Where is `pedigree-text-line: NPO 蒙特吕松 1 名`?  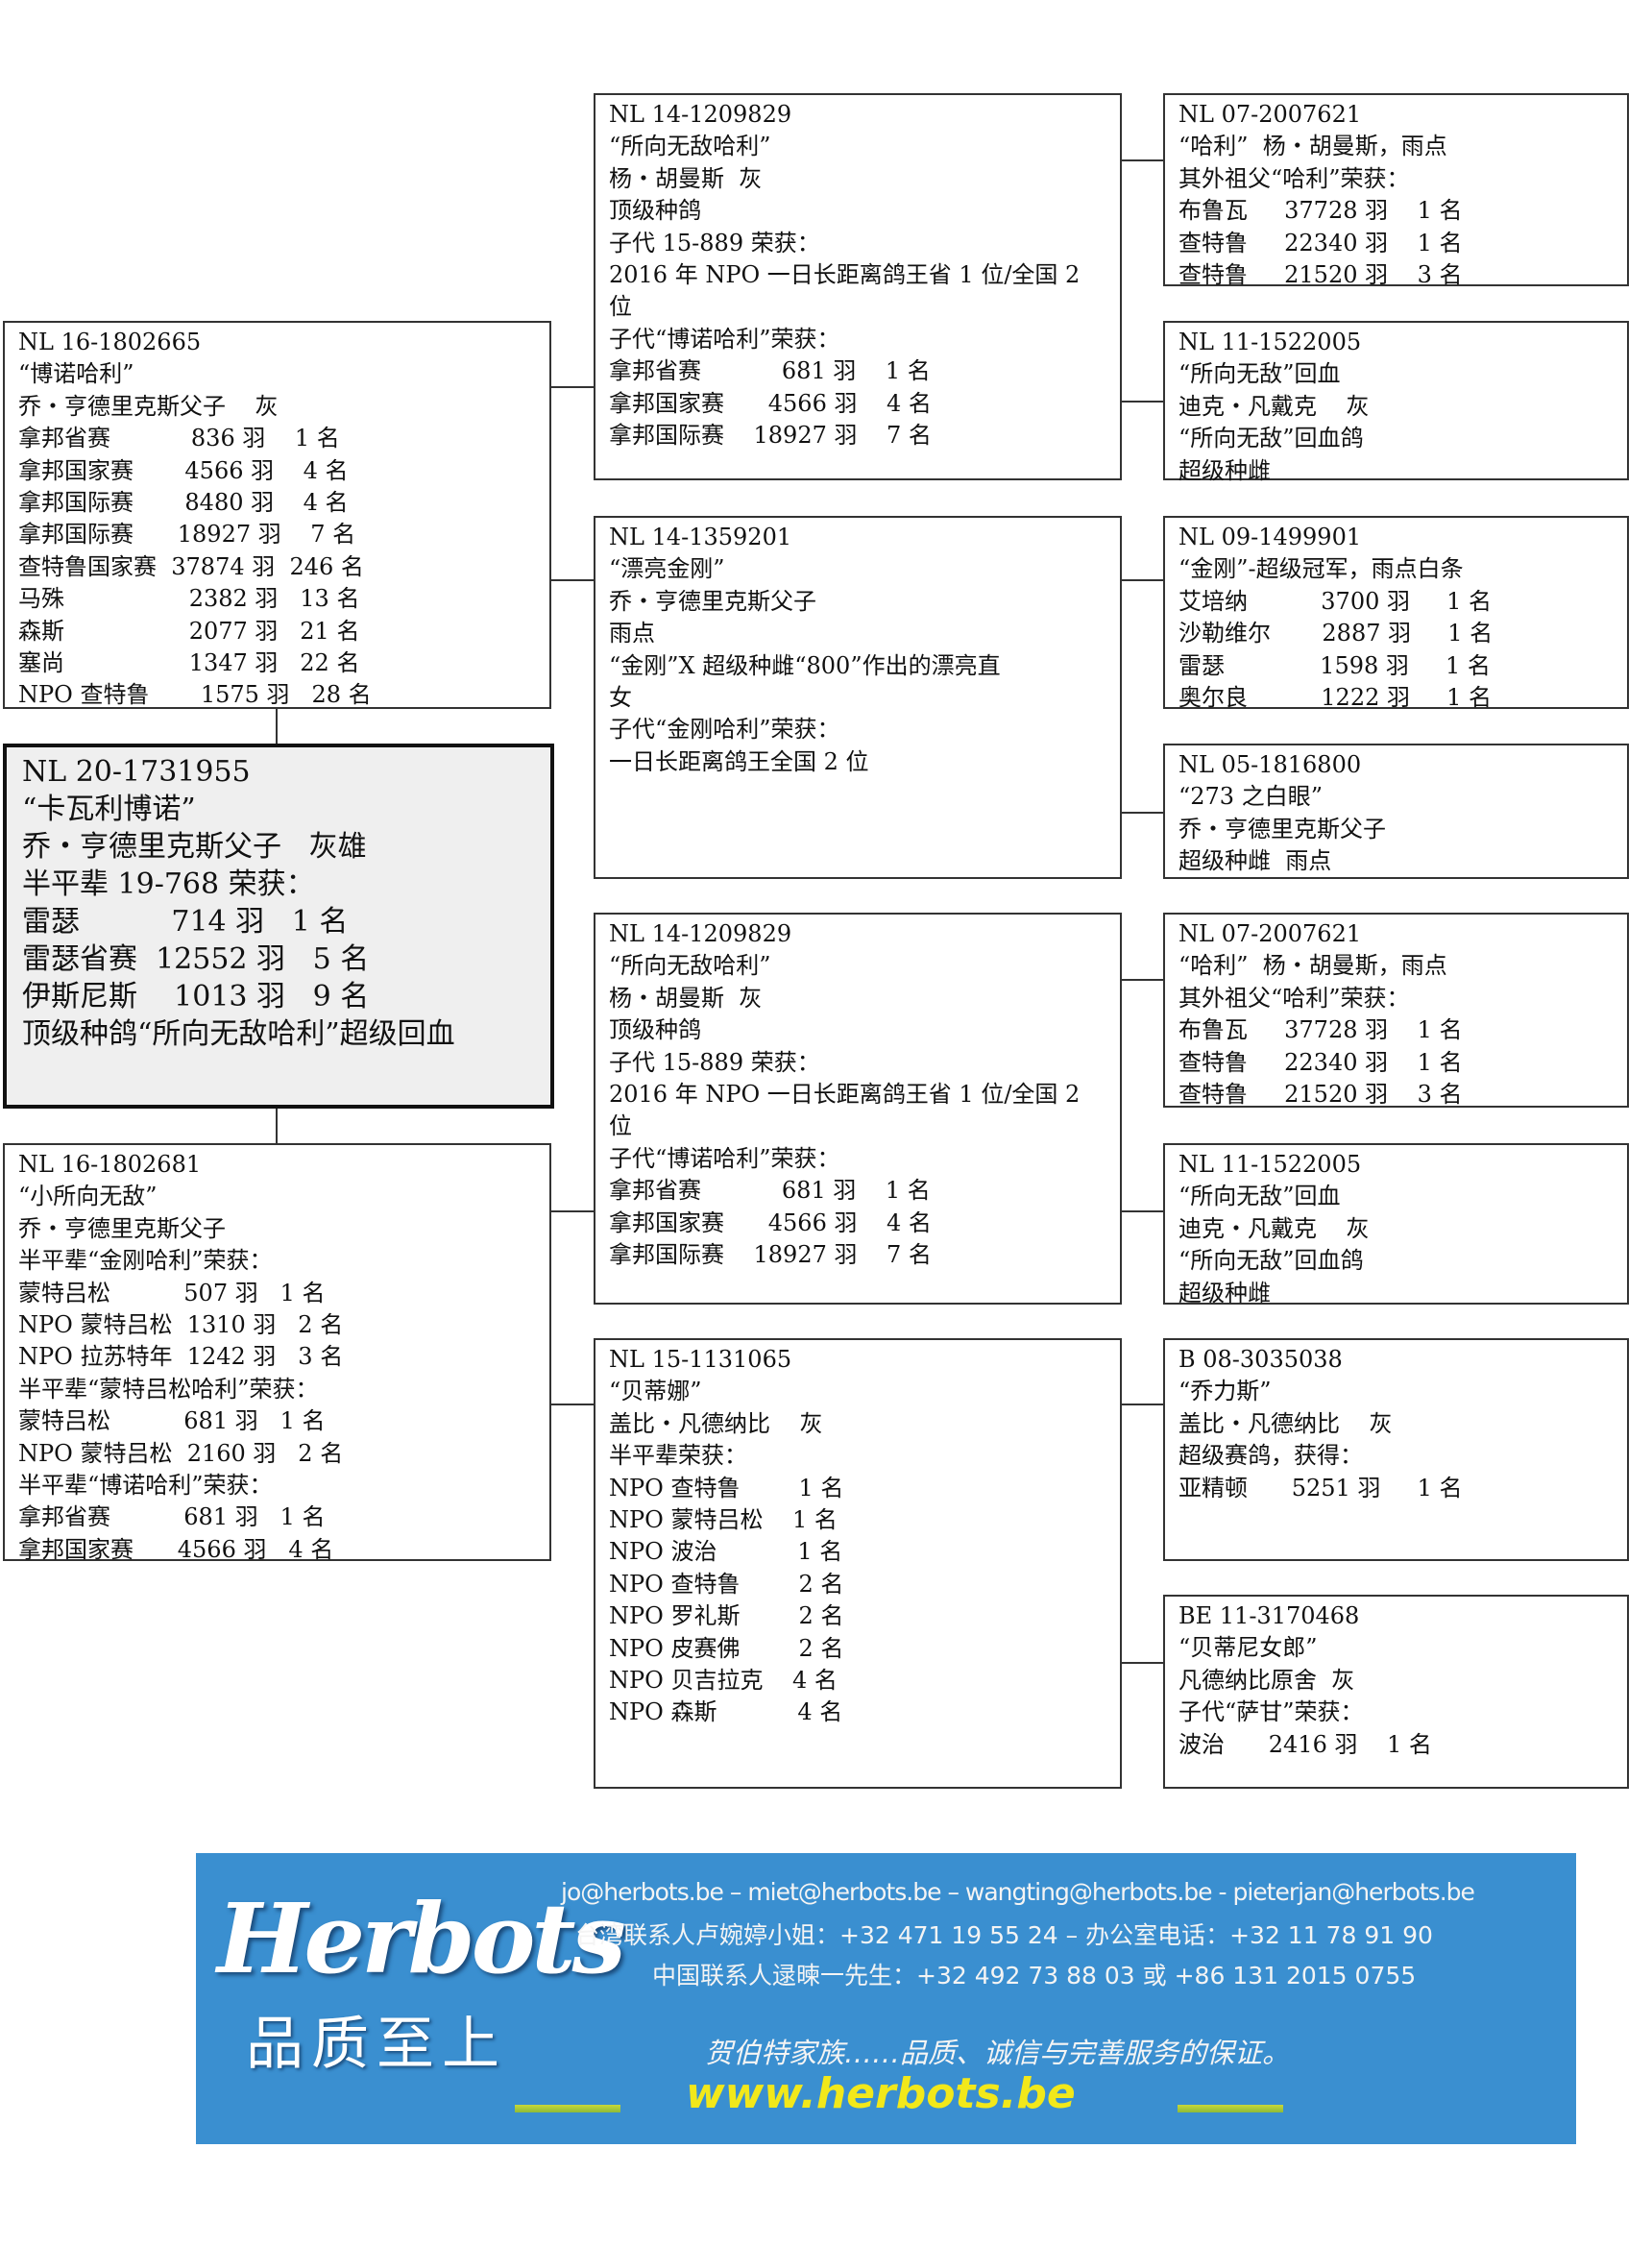 pedigree-text-line: NPO 蒙特吕松 1 名 is located at coordinates (723, 1520).